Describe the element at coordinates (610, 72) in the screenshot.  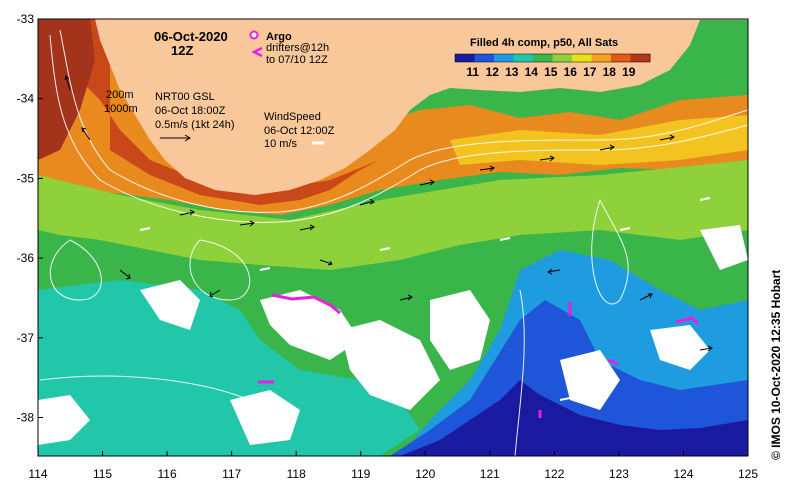
I see `colorbar-tick-label: 18` at that location.